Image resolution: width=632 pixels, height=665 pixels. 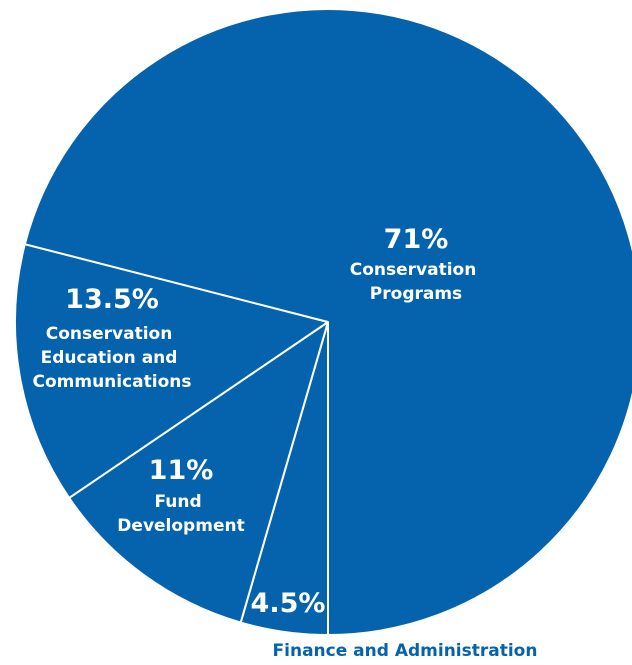 What do you see at coordinates (416, 294) in the screenshot?
I see `slice-category-line: Programs` at bounding box center [416, 294].